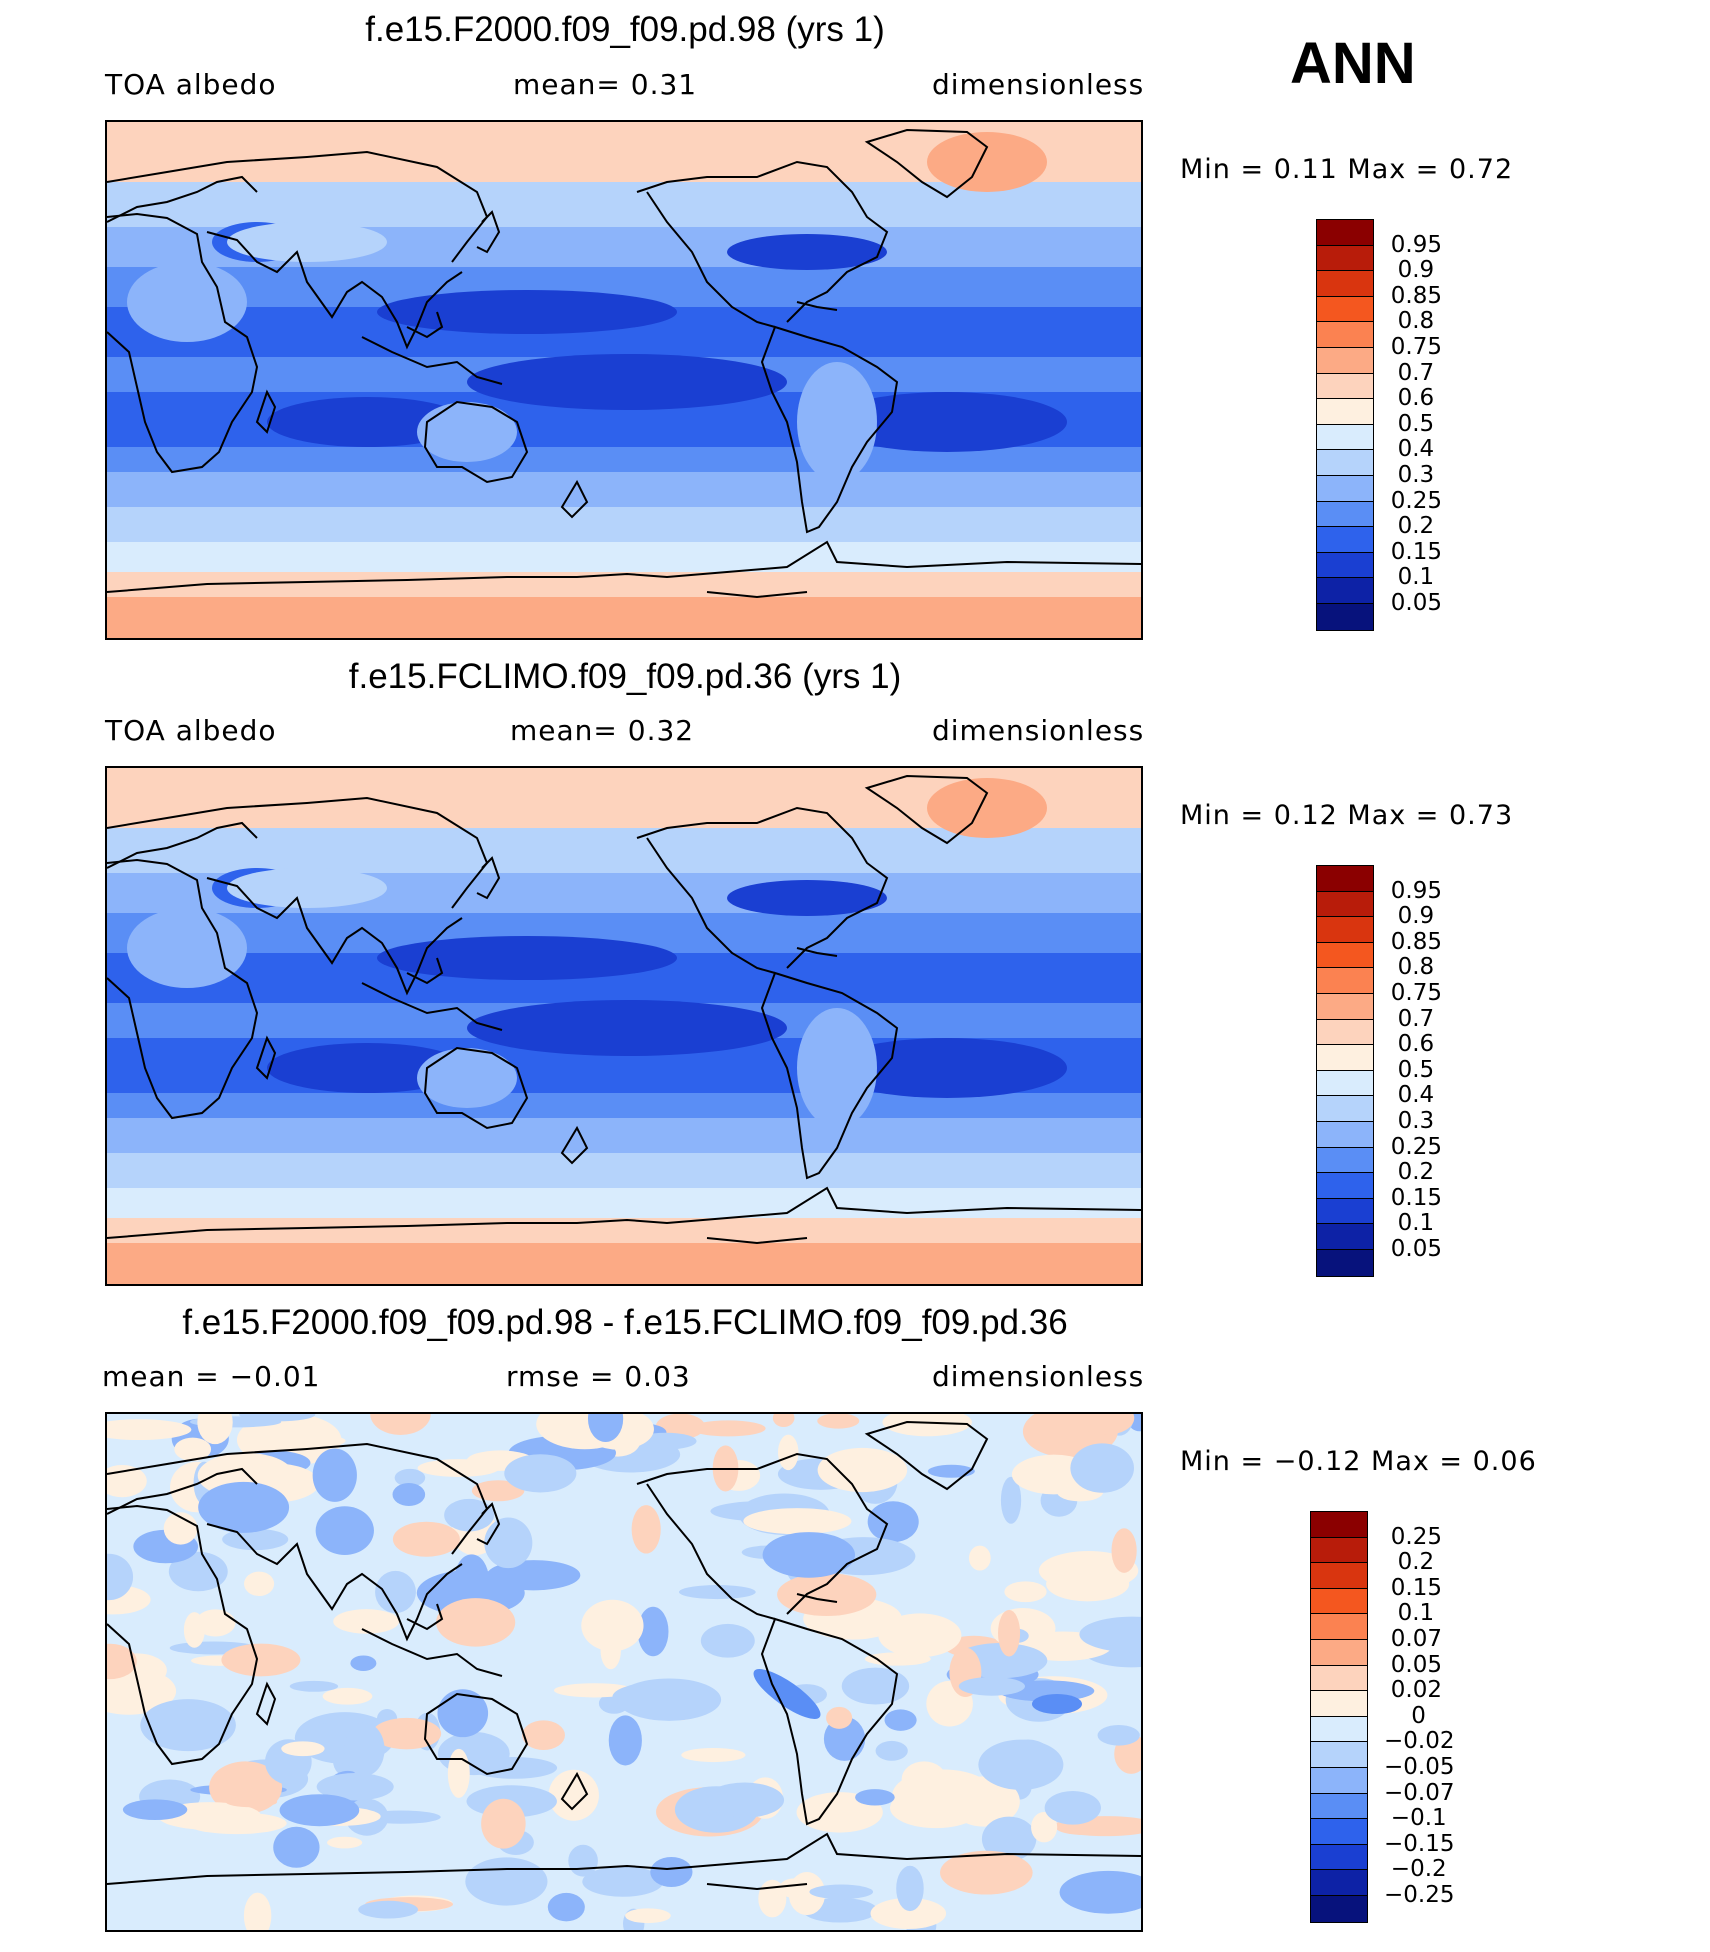  What do you see at coordinates (1416, 1018) in the screenshot?
I see `colorbar-label: 0.7` at bounding box center [1416, 1018].